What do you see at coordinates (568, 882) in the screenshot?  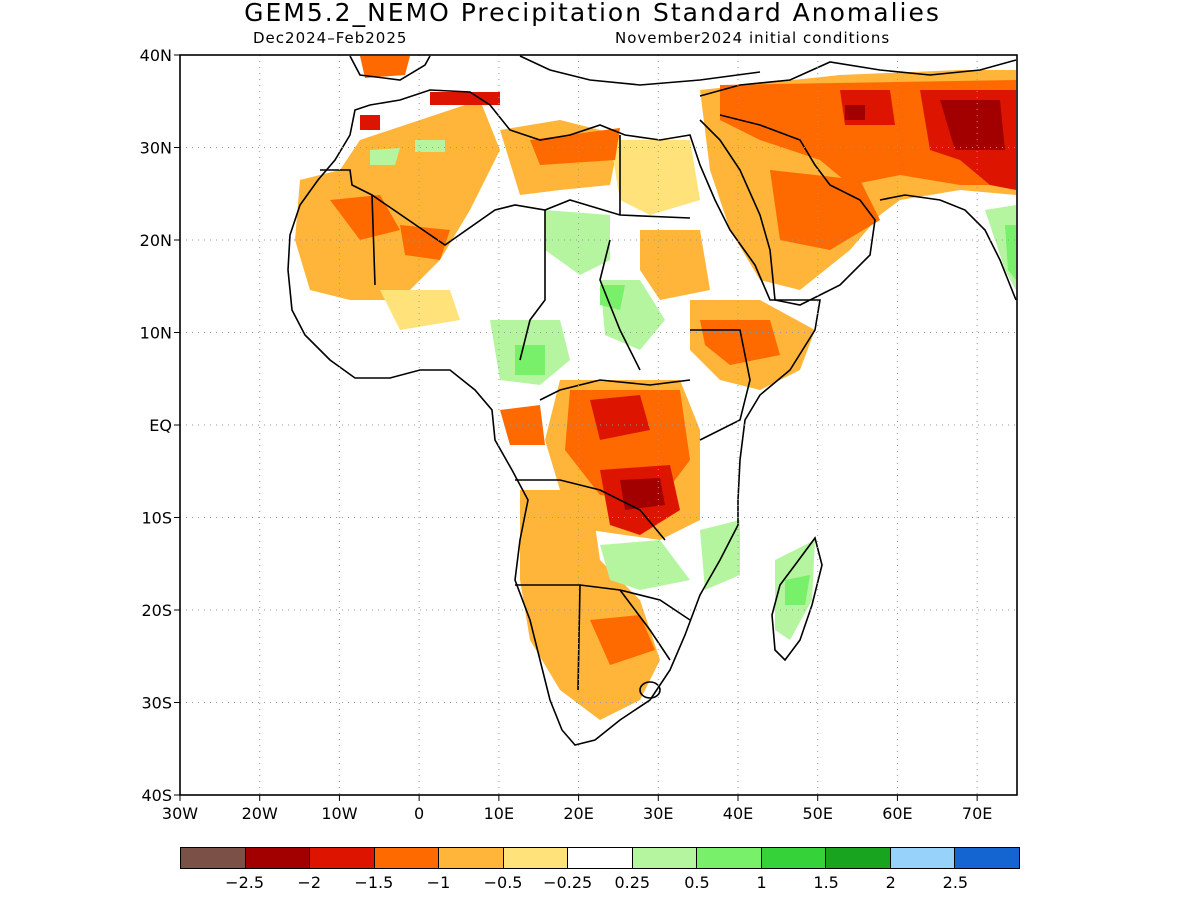 I see `colorbar-label: −0.25` at bounding box center [568, 882].